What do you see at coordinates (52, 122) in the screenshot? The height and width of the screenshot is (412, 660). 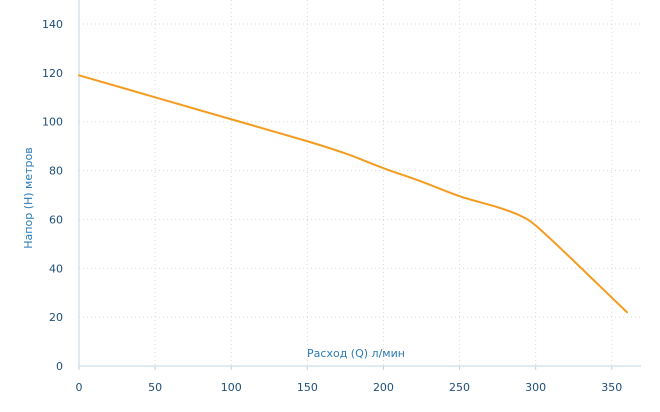 I see `y-tick-label: 100` at bounding box center [52, 122].